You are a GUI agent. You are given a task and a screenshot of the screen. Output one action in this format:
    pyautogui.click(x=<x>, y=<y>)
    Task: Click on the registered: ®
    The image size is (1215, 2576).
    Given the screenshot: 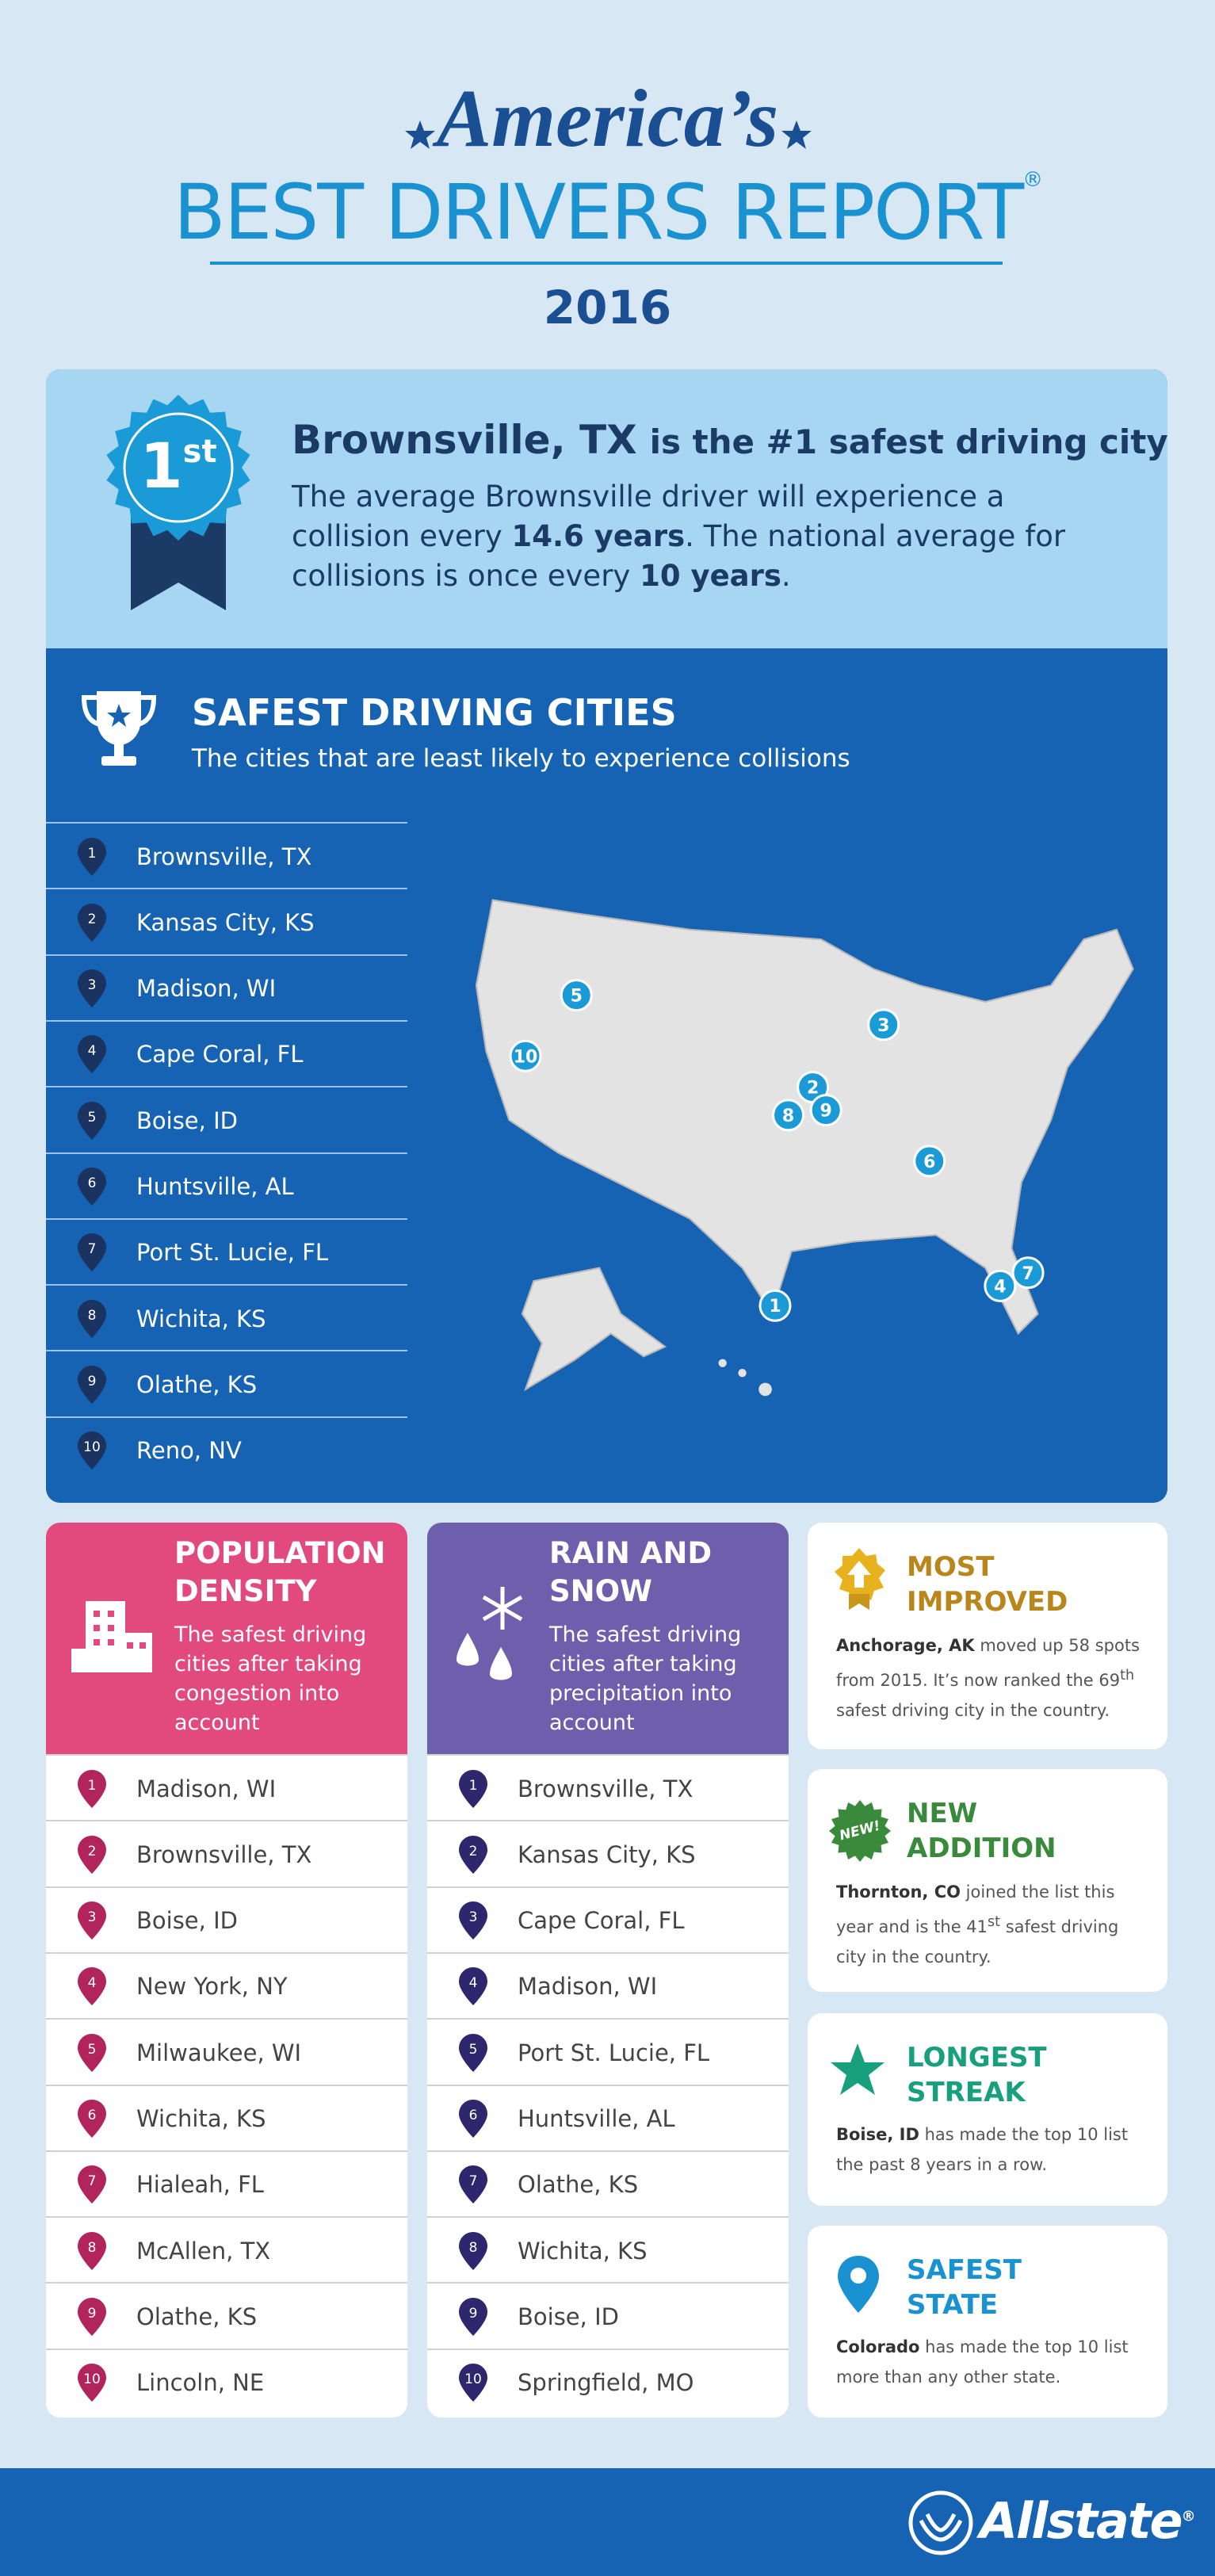 What is the action you would take?
    pyautogui.click(x=1032, y=180)
    